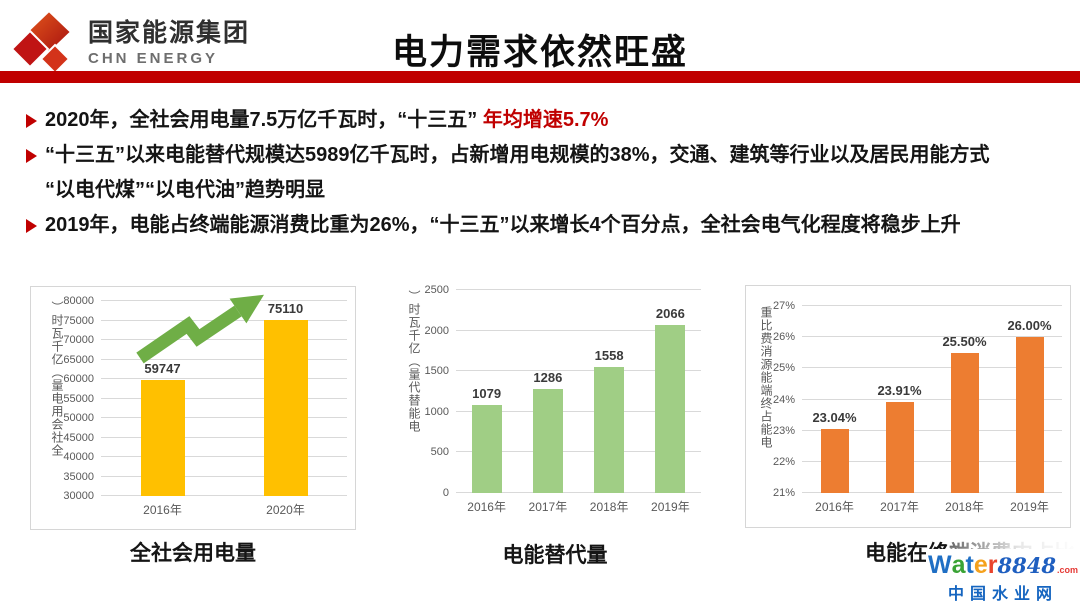 The height and width of the screenshot is (608, 1080). I want to click on logo: 国家能源集团 CHN ENERGY, so click(130, 42).